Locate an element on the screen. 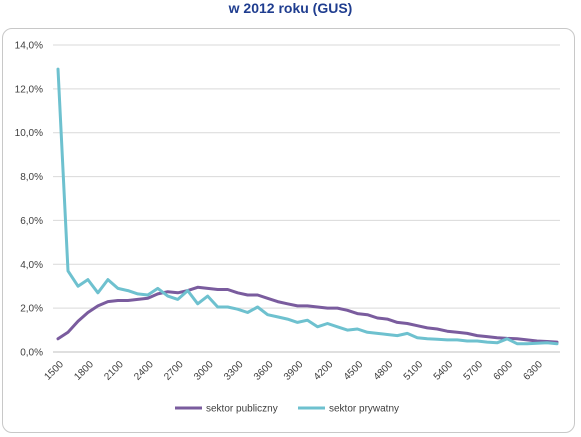  y-axis-ticks: 0,0% 2,0% 4,0% 6,0% 8,0% 10,0% 12,0% 14,0% is located at coordinates (29, 200).